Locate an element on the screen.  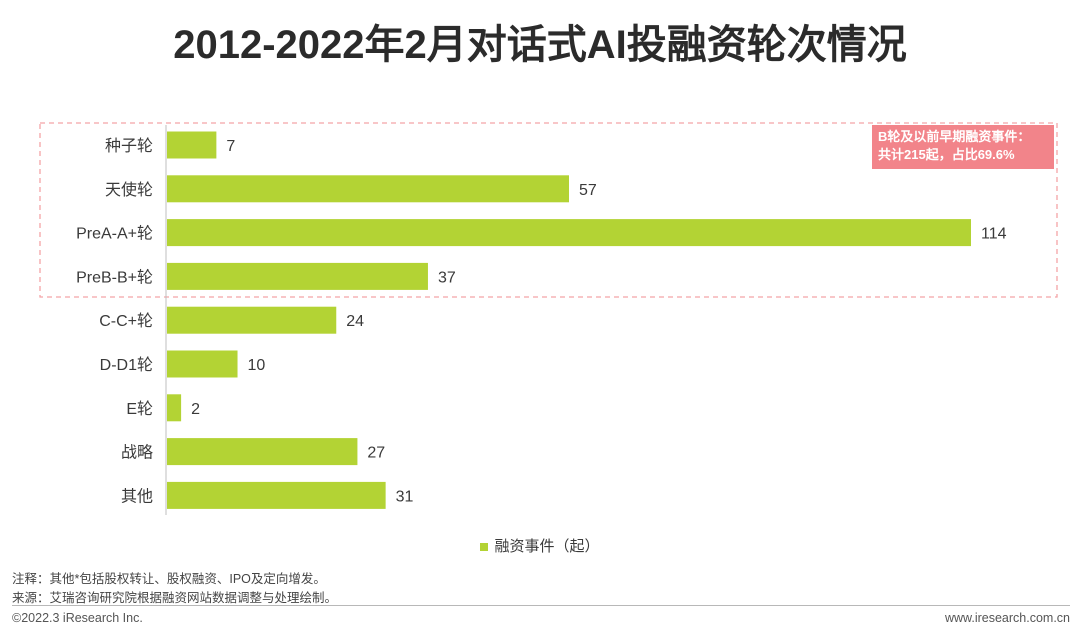
early-stage-callout: B轮及以前早期融资事件： 共计215起，占比69.6% is located at coordinates (963, 147).